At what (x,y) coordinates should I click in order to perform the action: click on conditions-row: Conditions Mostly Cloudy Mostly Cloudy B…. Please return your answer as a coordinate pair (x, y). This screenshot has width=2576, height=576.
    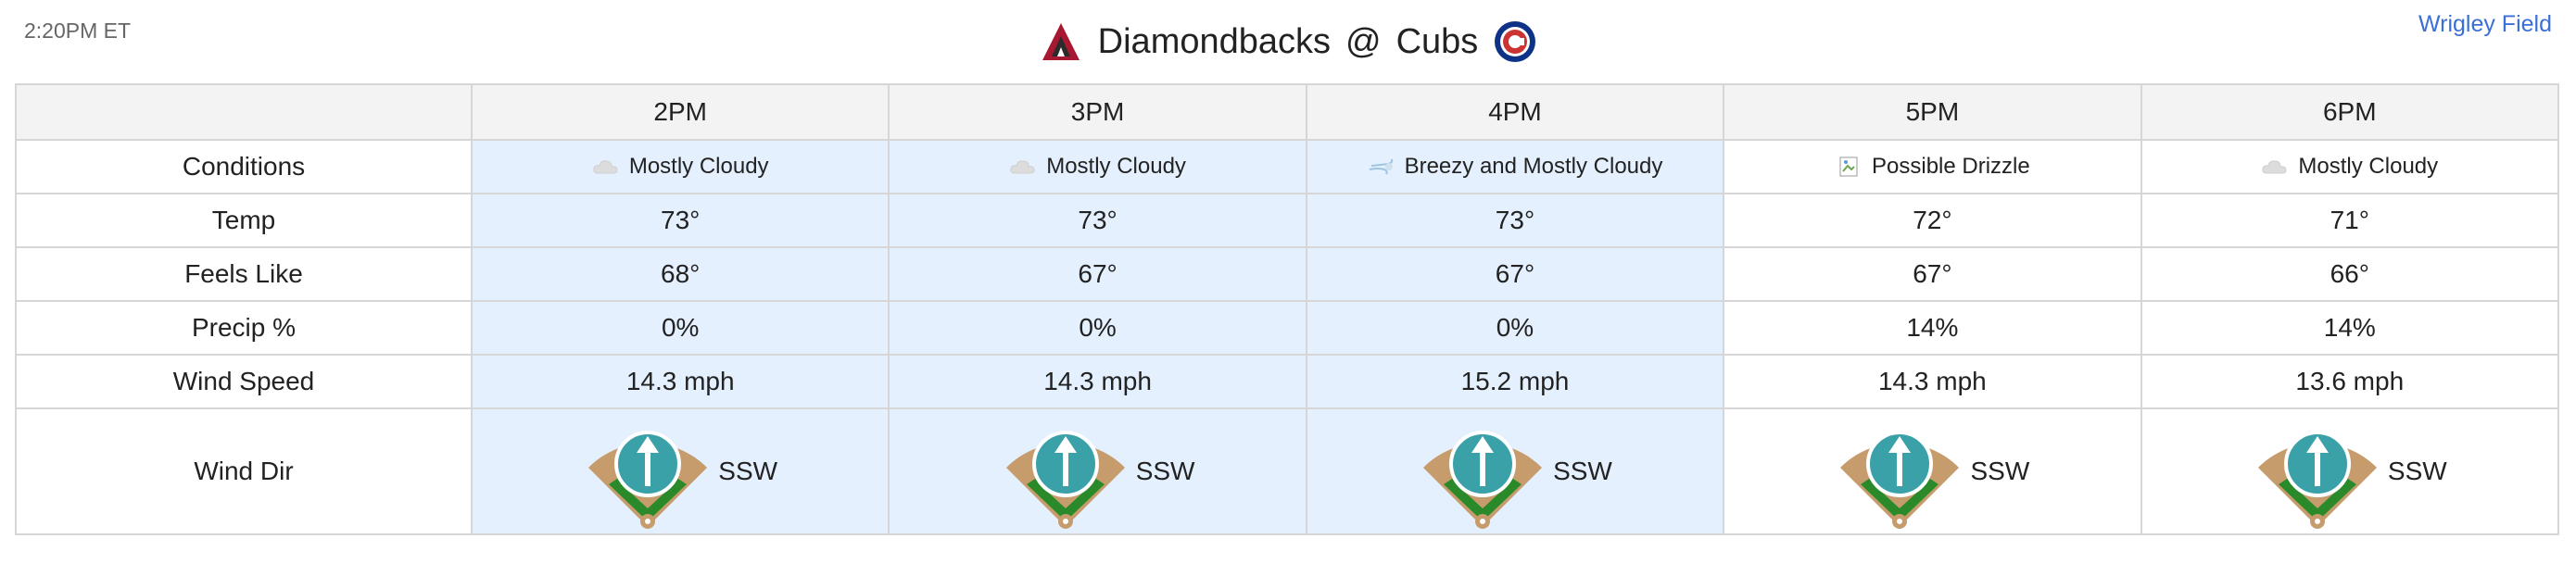
    Looking at the image, I should click on (1287, 166).